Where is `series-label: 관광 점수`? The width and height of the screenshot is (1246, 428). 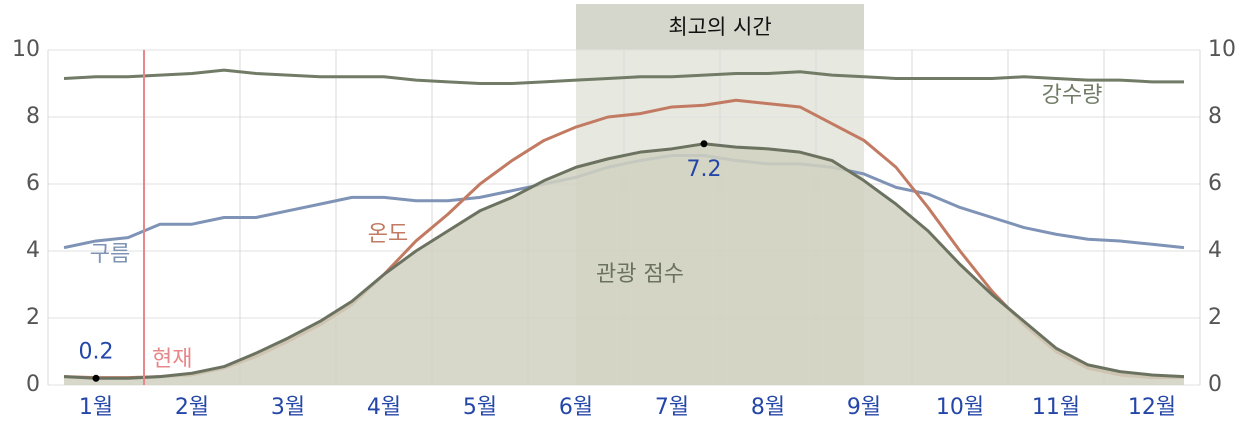
series-label: 관광 점수 is located at coordinates (640, 274).